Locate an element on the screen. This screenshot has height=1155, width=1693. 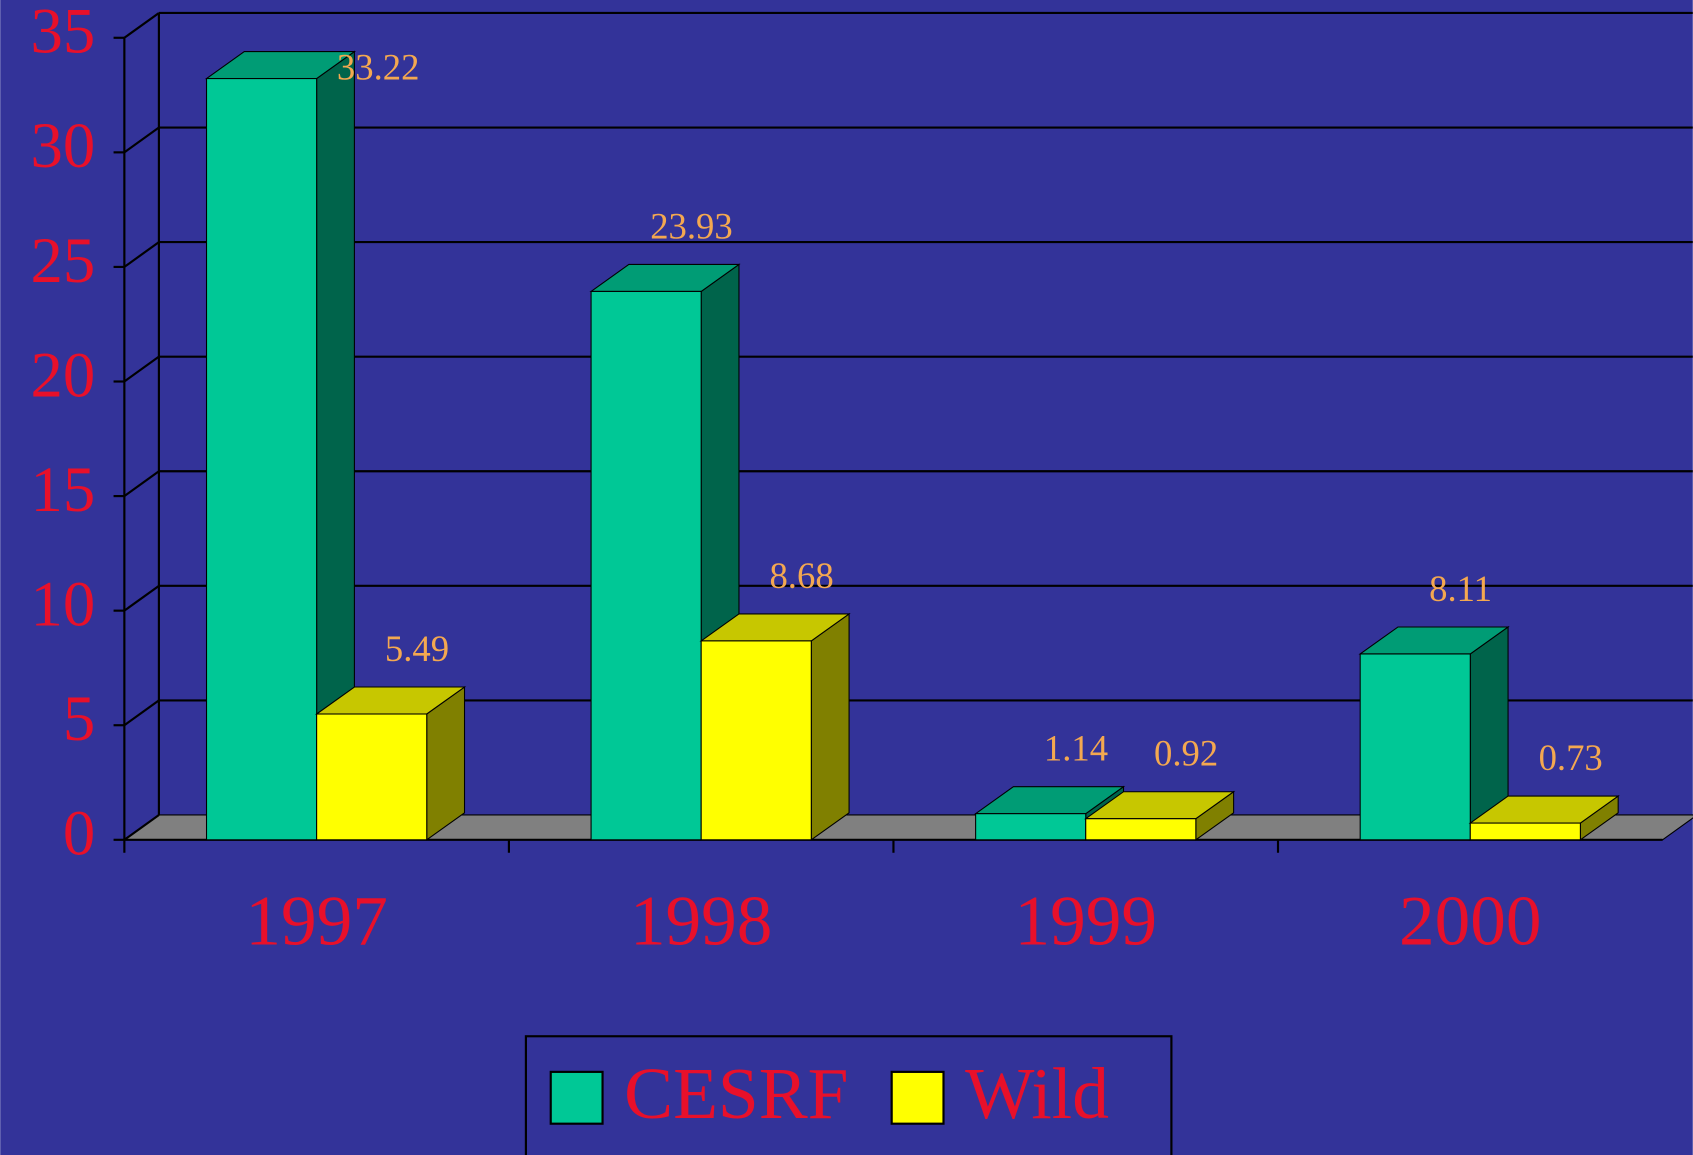
data-label: 5.49 is located at coordinates (417, 648).